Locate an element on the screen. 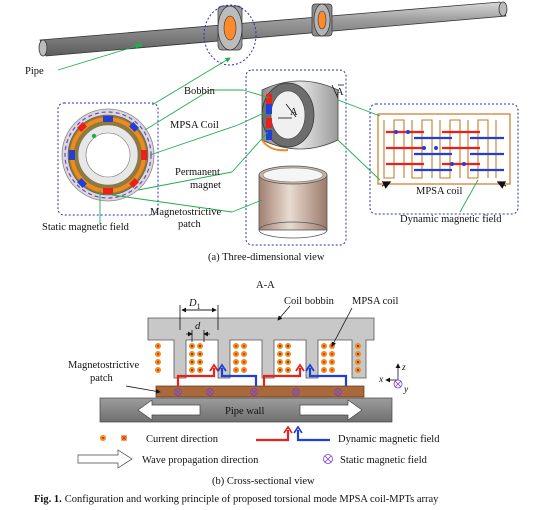 The width and height of the screenshot is (553, 510). magnetostrictive-label-1: Magnetostrictive is located at coordinates (103, 365).